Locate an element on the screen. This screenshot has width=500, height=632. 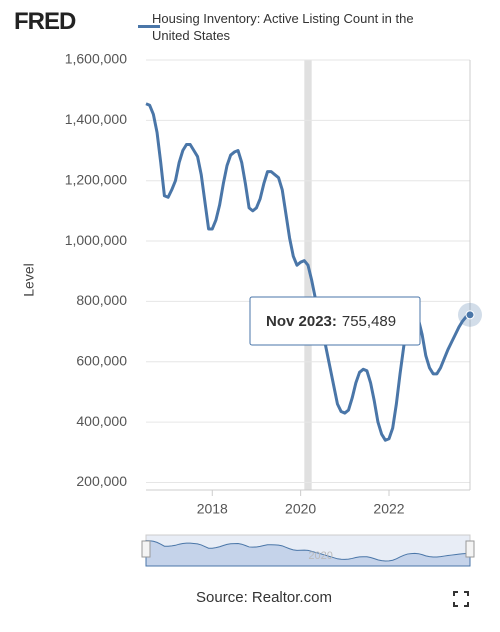
tooltip-box is located at coordinates (335, 321).